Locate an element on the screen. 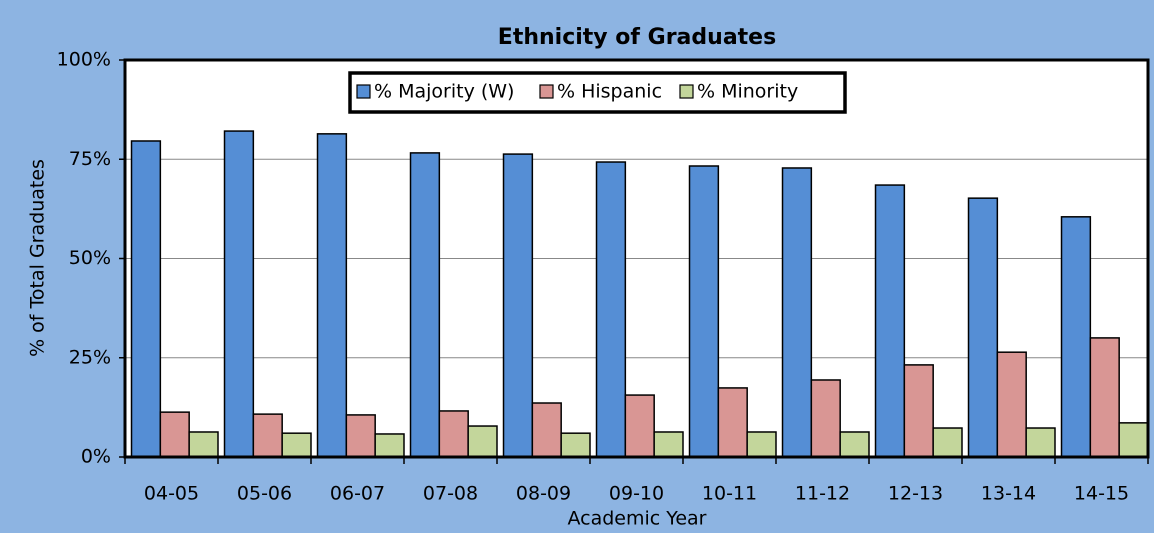 The height and width of the screenshot is (533, 1154). y-tick-label: 0% is located at coordinates (96, 457).